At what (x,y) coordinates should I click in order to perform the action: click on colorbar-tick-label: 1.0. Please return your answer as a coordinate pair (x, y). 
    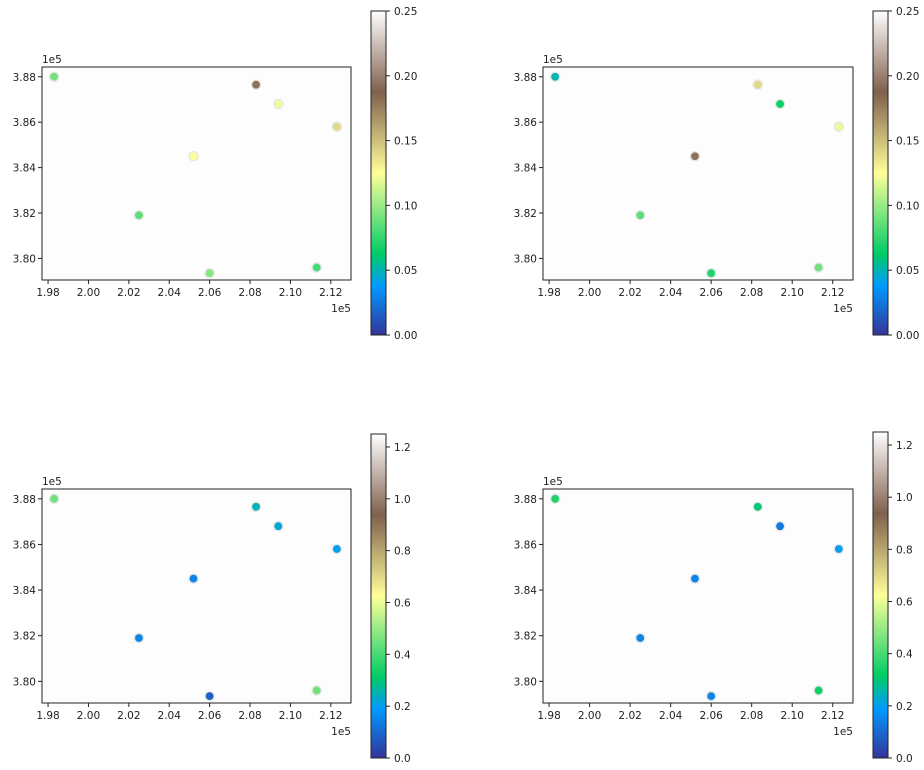
    Looking at the image, I should click on (402, 500).